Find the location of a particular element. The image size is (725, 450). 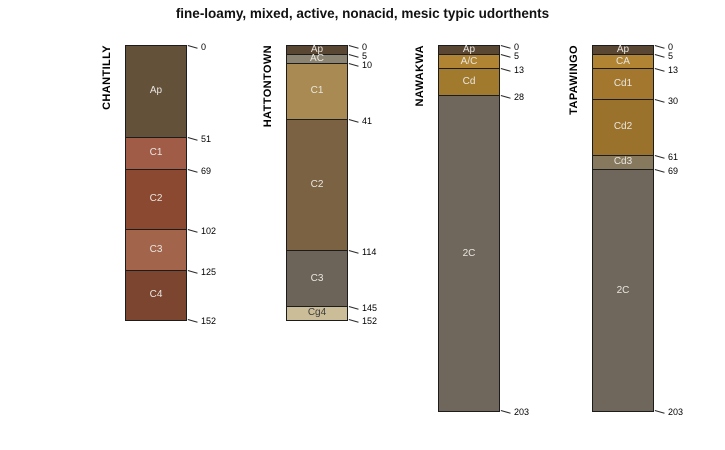

horizon-label: Cd is located at coordinates (469, 82).